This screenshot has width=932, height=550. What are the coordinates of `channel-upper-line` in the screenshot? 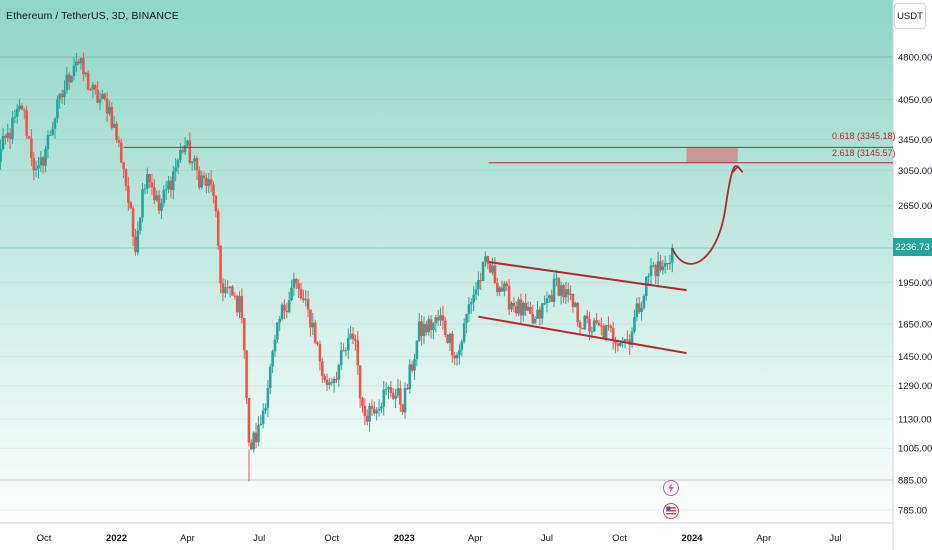 It's located at (587, 276).